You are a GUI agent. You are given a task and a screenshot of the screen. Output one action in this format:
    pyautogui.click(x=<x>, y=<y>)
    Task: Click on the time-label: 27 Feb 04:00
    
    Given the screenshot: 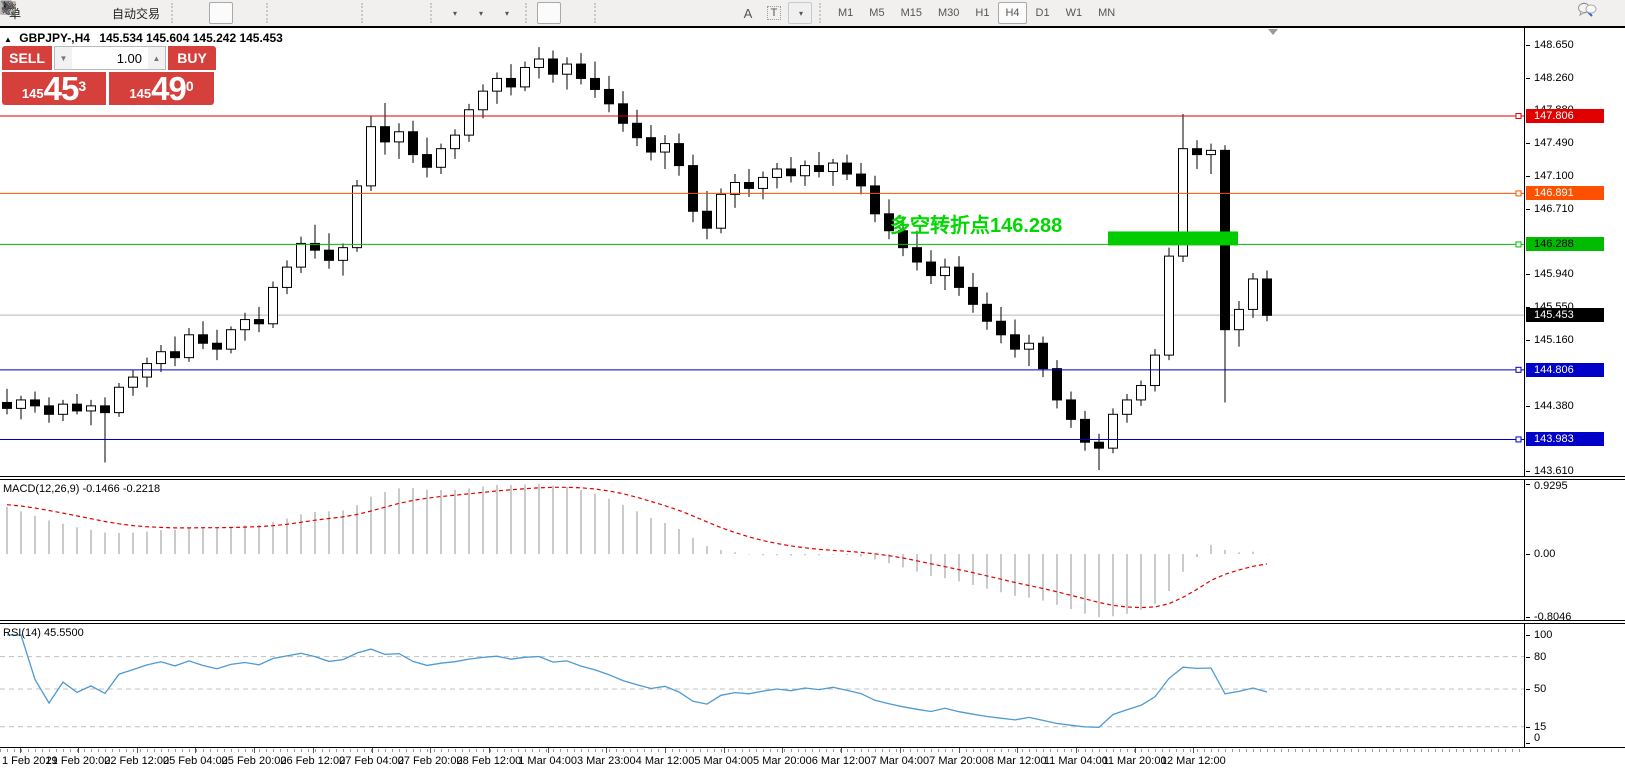 What is the action you would take?
    pyautogui.click(x=371, y=761)
    